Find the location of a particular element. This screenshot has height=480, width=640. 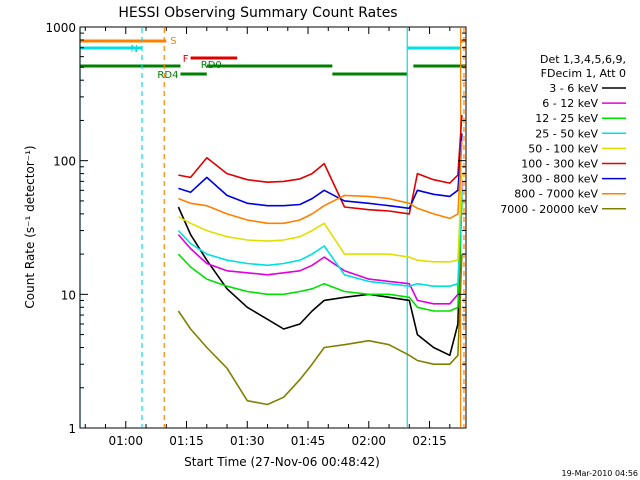

legend-label: 3 - 6 keV is located at coordinates (573, 88).